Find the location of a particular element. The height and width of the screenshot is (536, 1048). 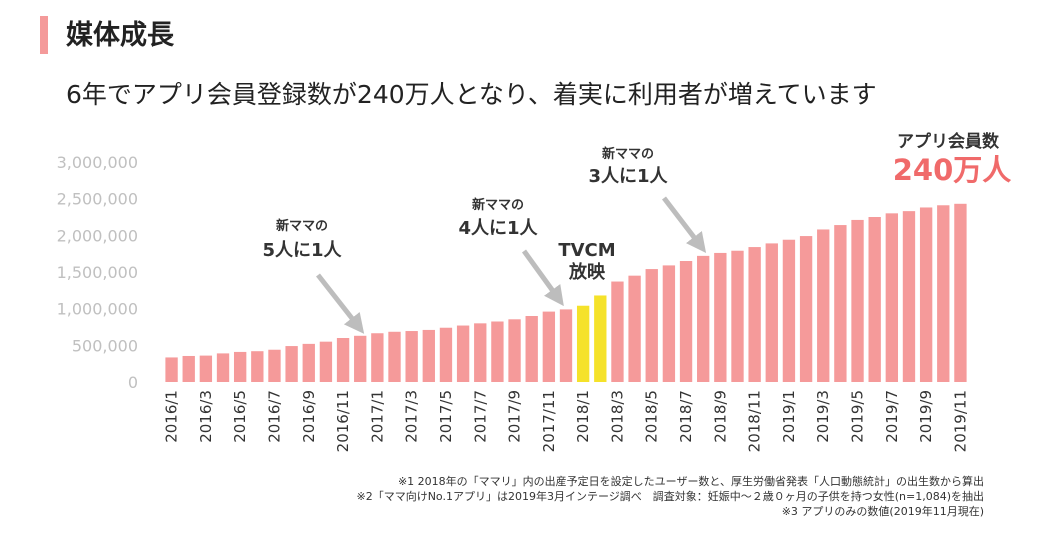

y-tick-label: 500,000 is located at coordinates (105, 345).